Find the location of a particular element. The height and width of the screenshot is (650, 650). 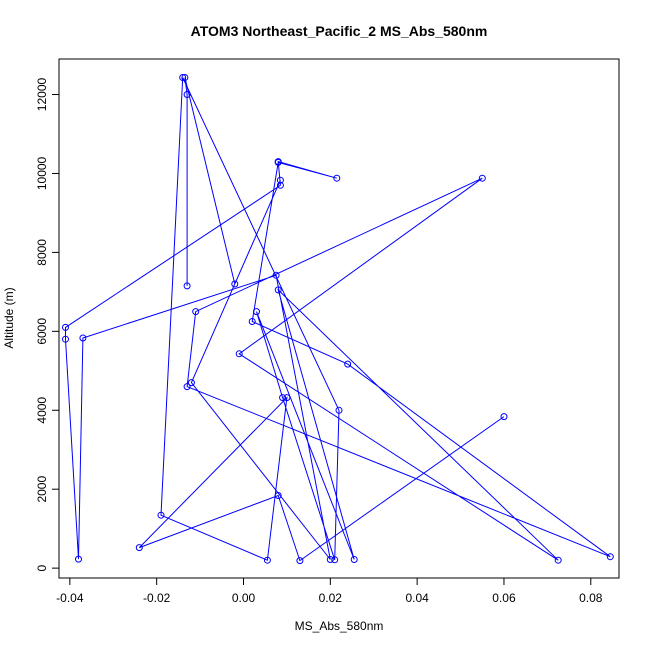

x-tick-label: 0.00 is located at coordinates (244, 598).